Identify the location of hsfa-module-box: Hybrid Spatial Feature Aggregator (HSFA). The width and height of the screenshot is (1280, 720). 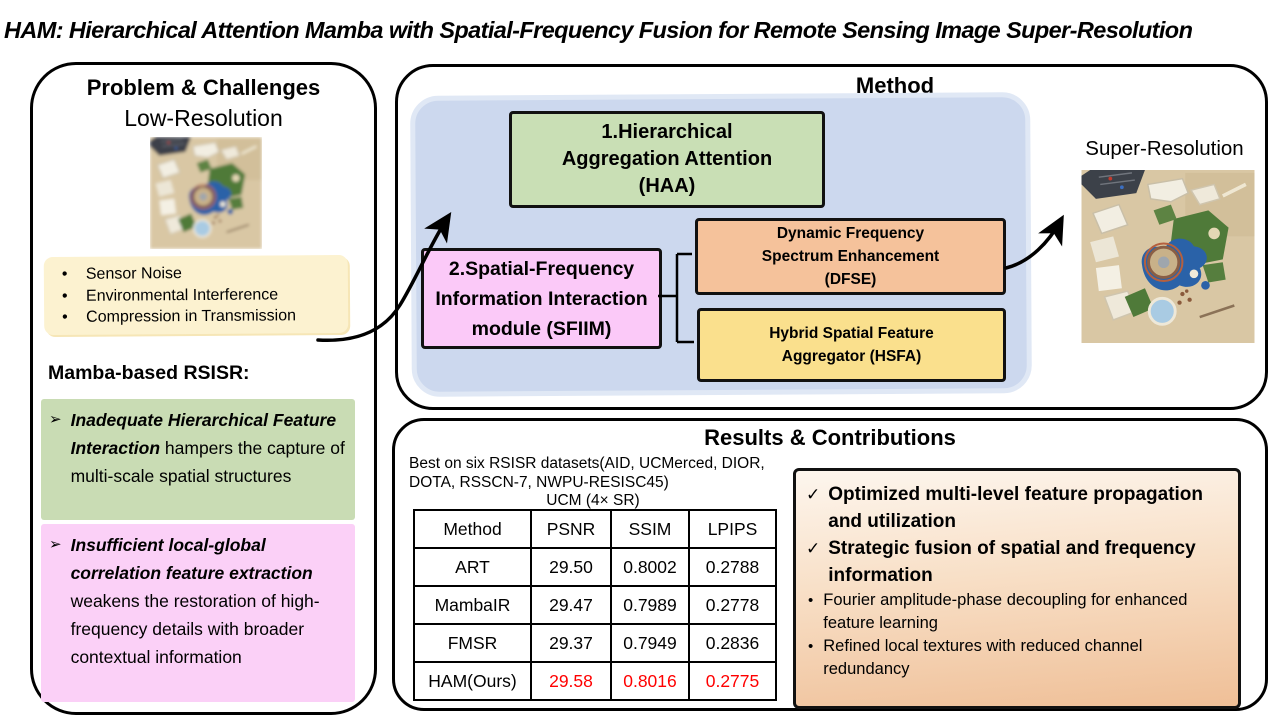
(851, 345).